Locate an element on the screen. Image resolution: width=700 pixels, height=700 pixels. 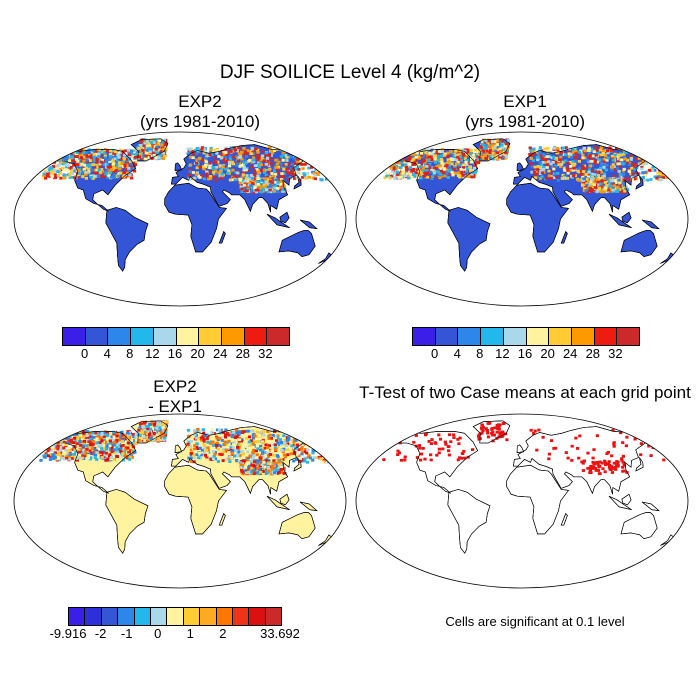
colorbar-label: 33.692 is located at coordinates (280, 633).